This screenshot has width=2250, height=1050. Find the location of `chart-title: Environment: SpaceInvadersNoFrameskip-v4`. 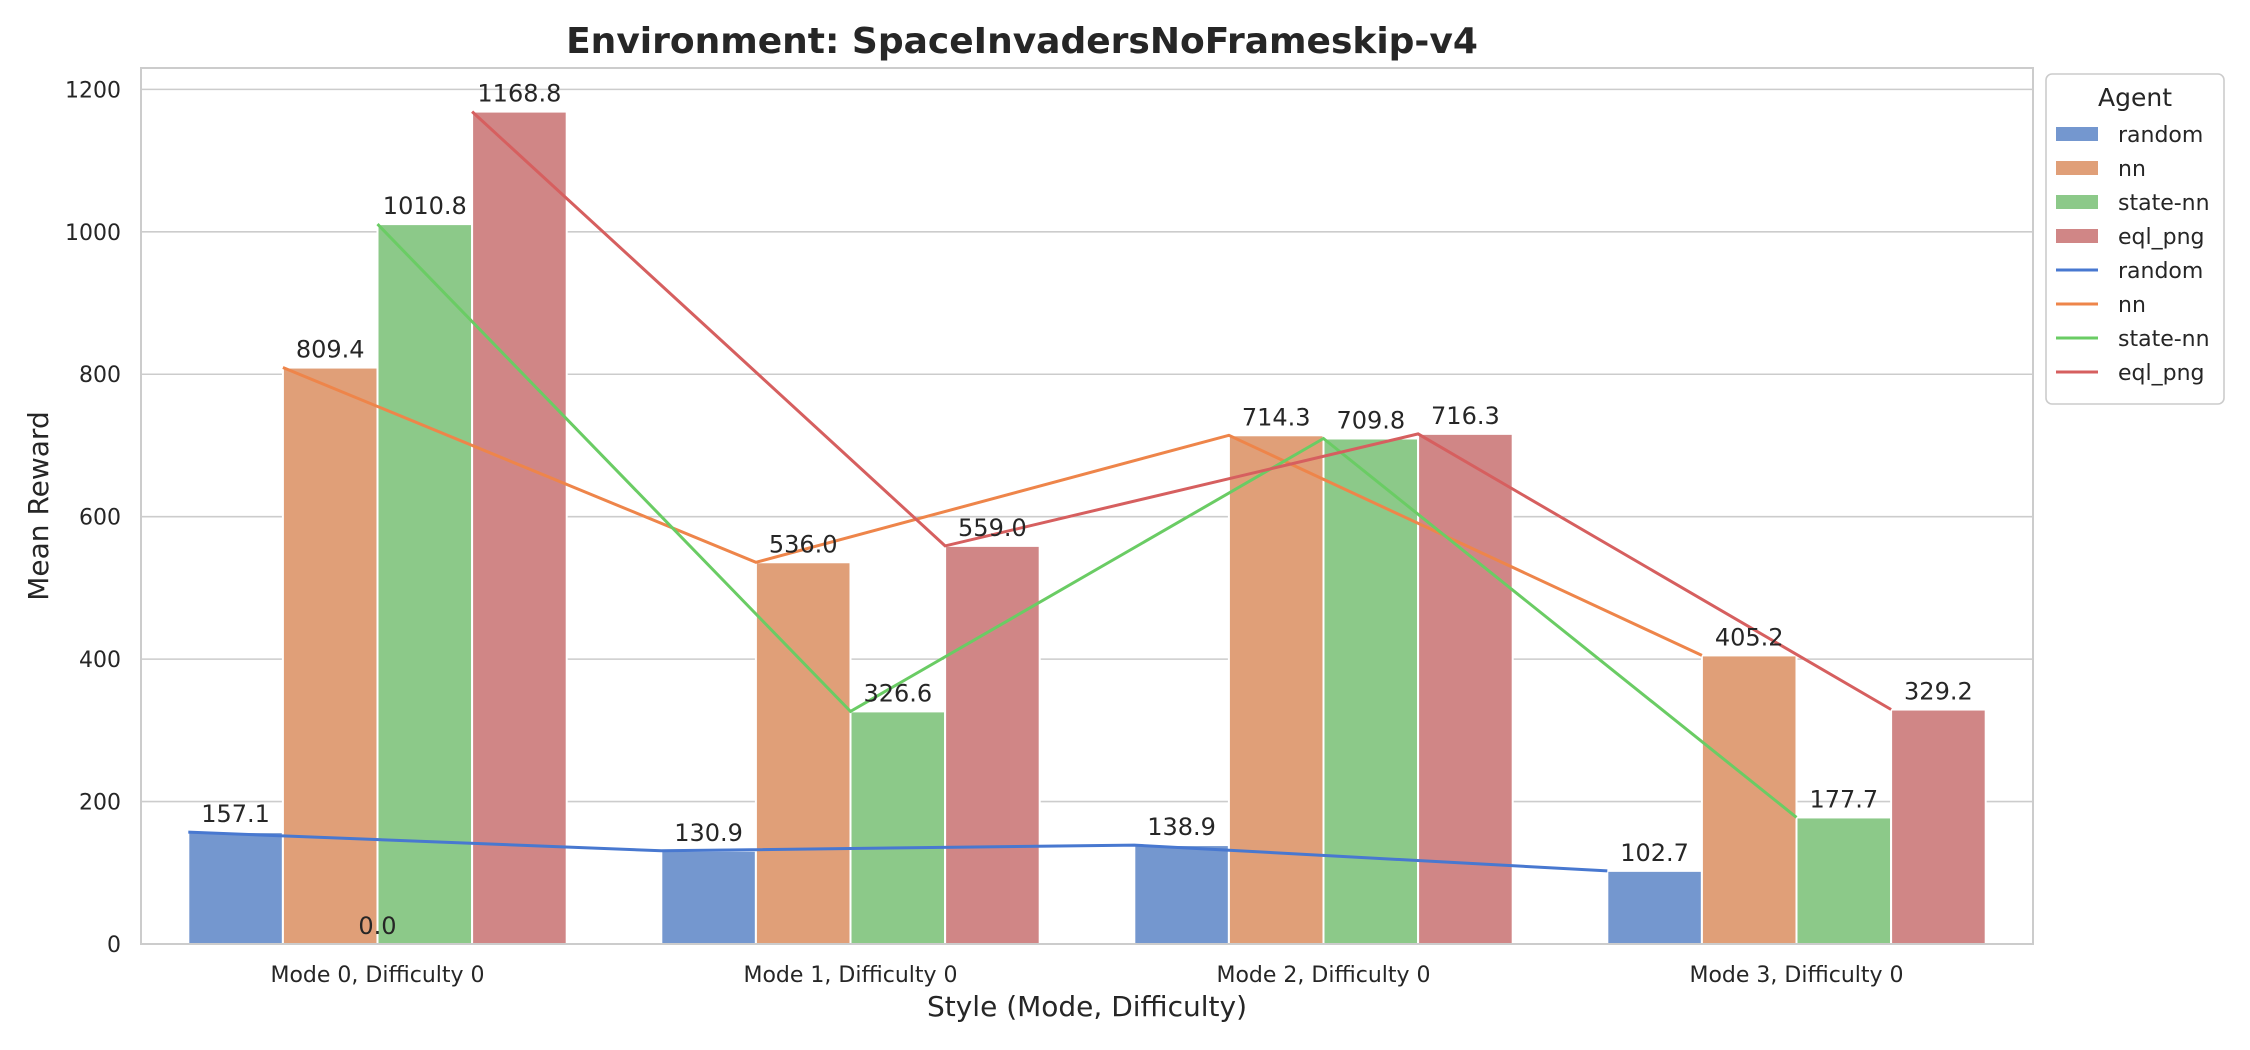

chart-title: Environment: SpaceInvadersNoFrameskip-v4 is located at coordinates (1022, 41).